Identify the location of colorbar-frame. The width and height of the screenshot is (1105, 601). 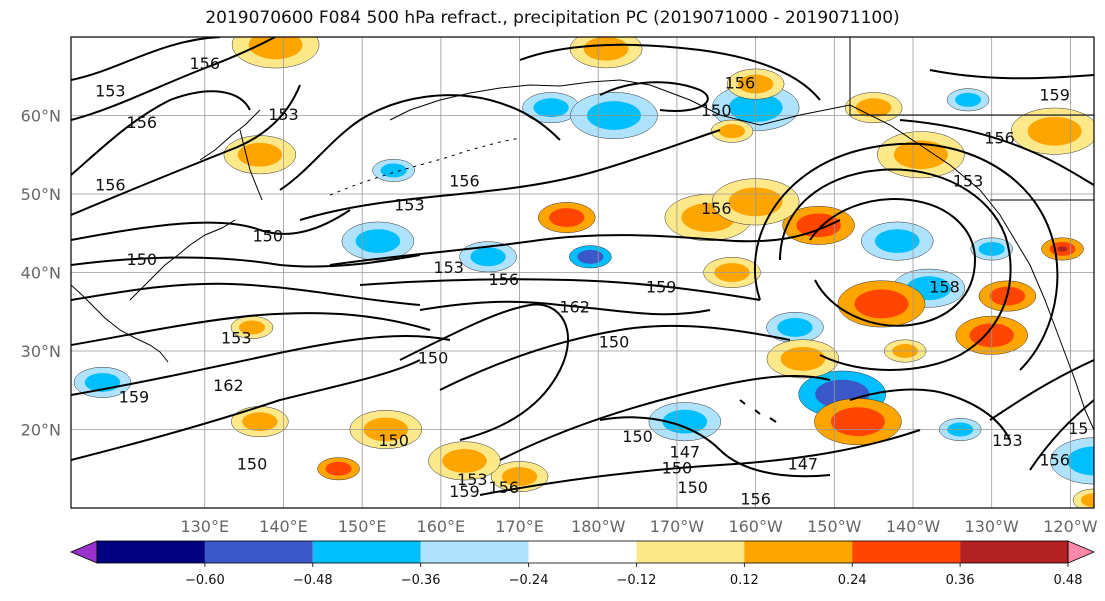
(582, 552).